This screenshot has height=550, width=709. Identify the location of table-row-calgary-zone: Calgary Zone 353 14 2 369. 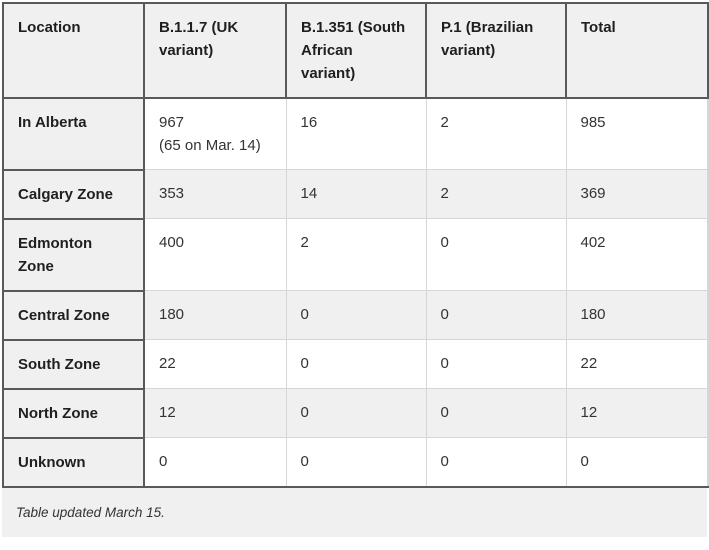
(355, 194).